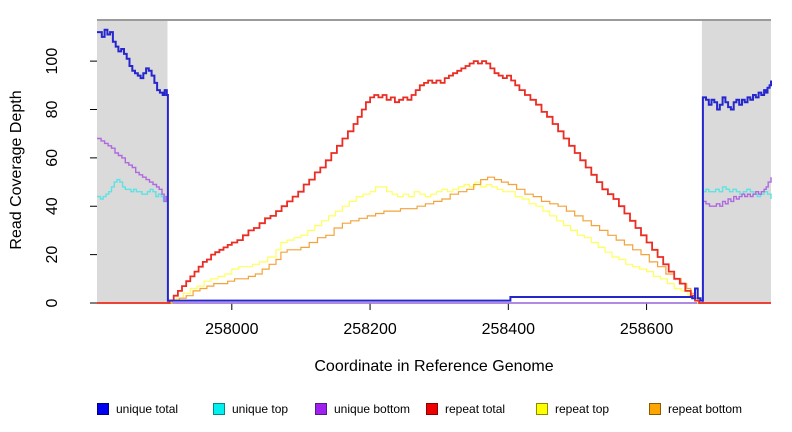 The image size is (792, 432). What do you see at coordinates (231, 329) in the screenshot?
I see `x-tick-label: 258000` at bounding box center [231, 329].